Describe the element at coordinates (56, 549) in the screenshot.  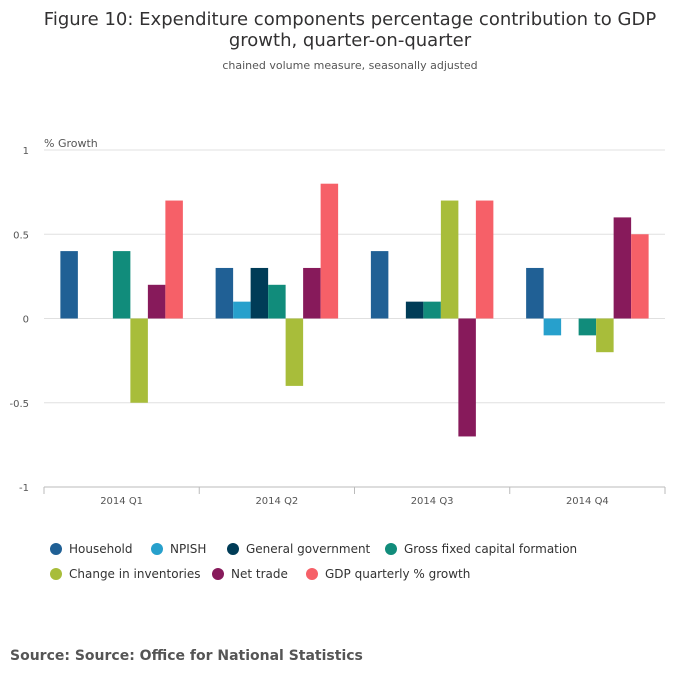
I see `legend-swatch-household` at that location.